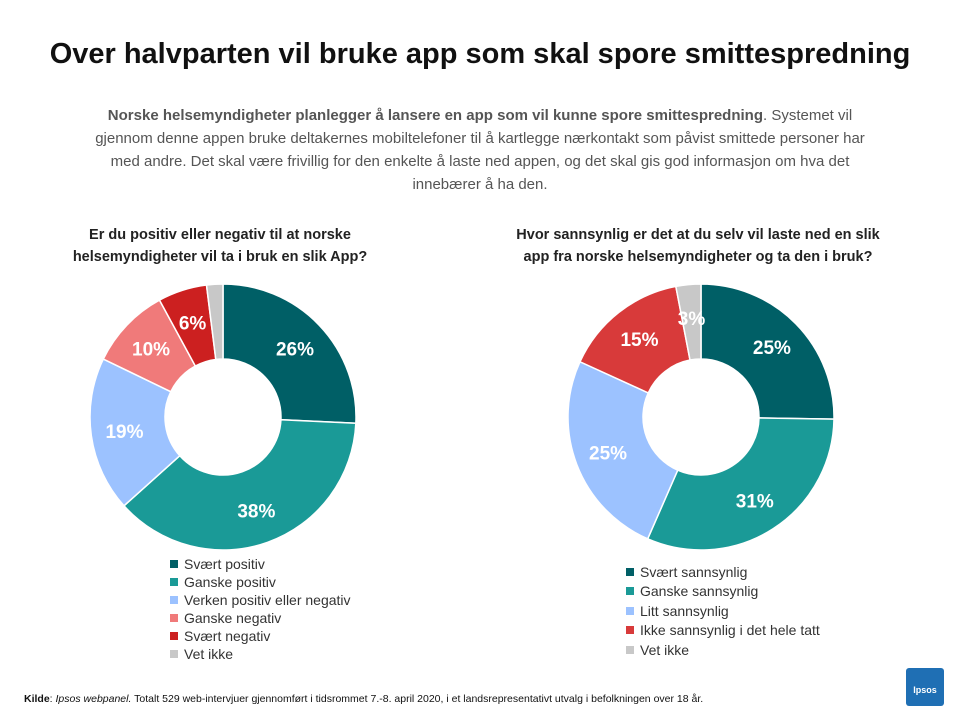 This screenshot has height=720, width=960. What do you see at coordinates (295, 349) in the screenshot?
I see `chart1-data-label-0: 26%` at bounding box center [295, 349].